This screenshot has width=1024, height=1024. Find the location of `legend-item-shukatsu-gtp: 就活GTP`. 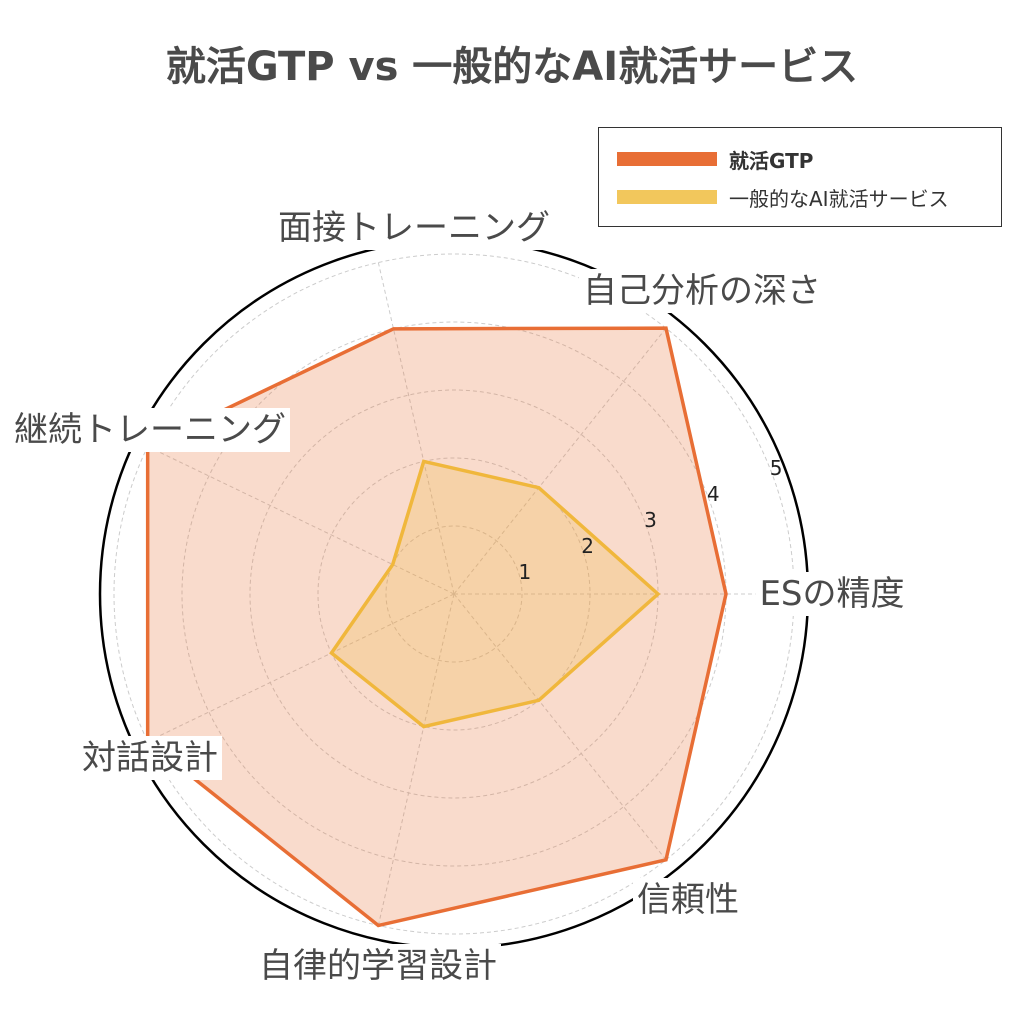

legend-item-shukatsu-gtp: 就活GTP is located at coordinates (715, 159).